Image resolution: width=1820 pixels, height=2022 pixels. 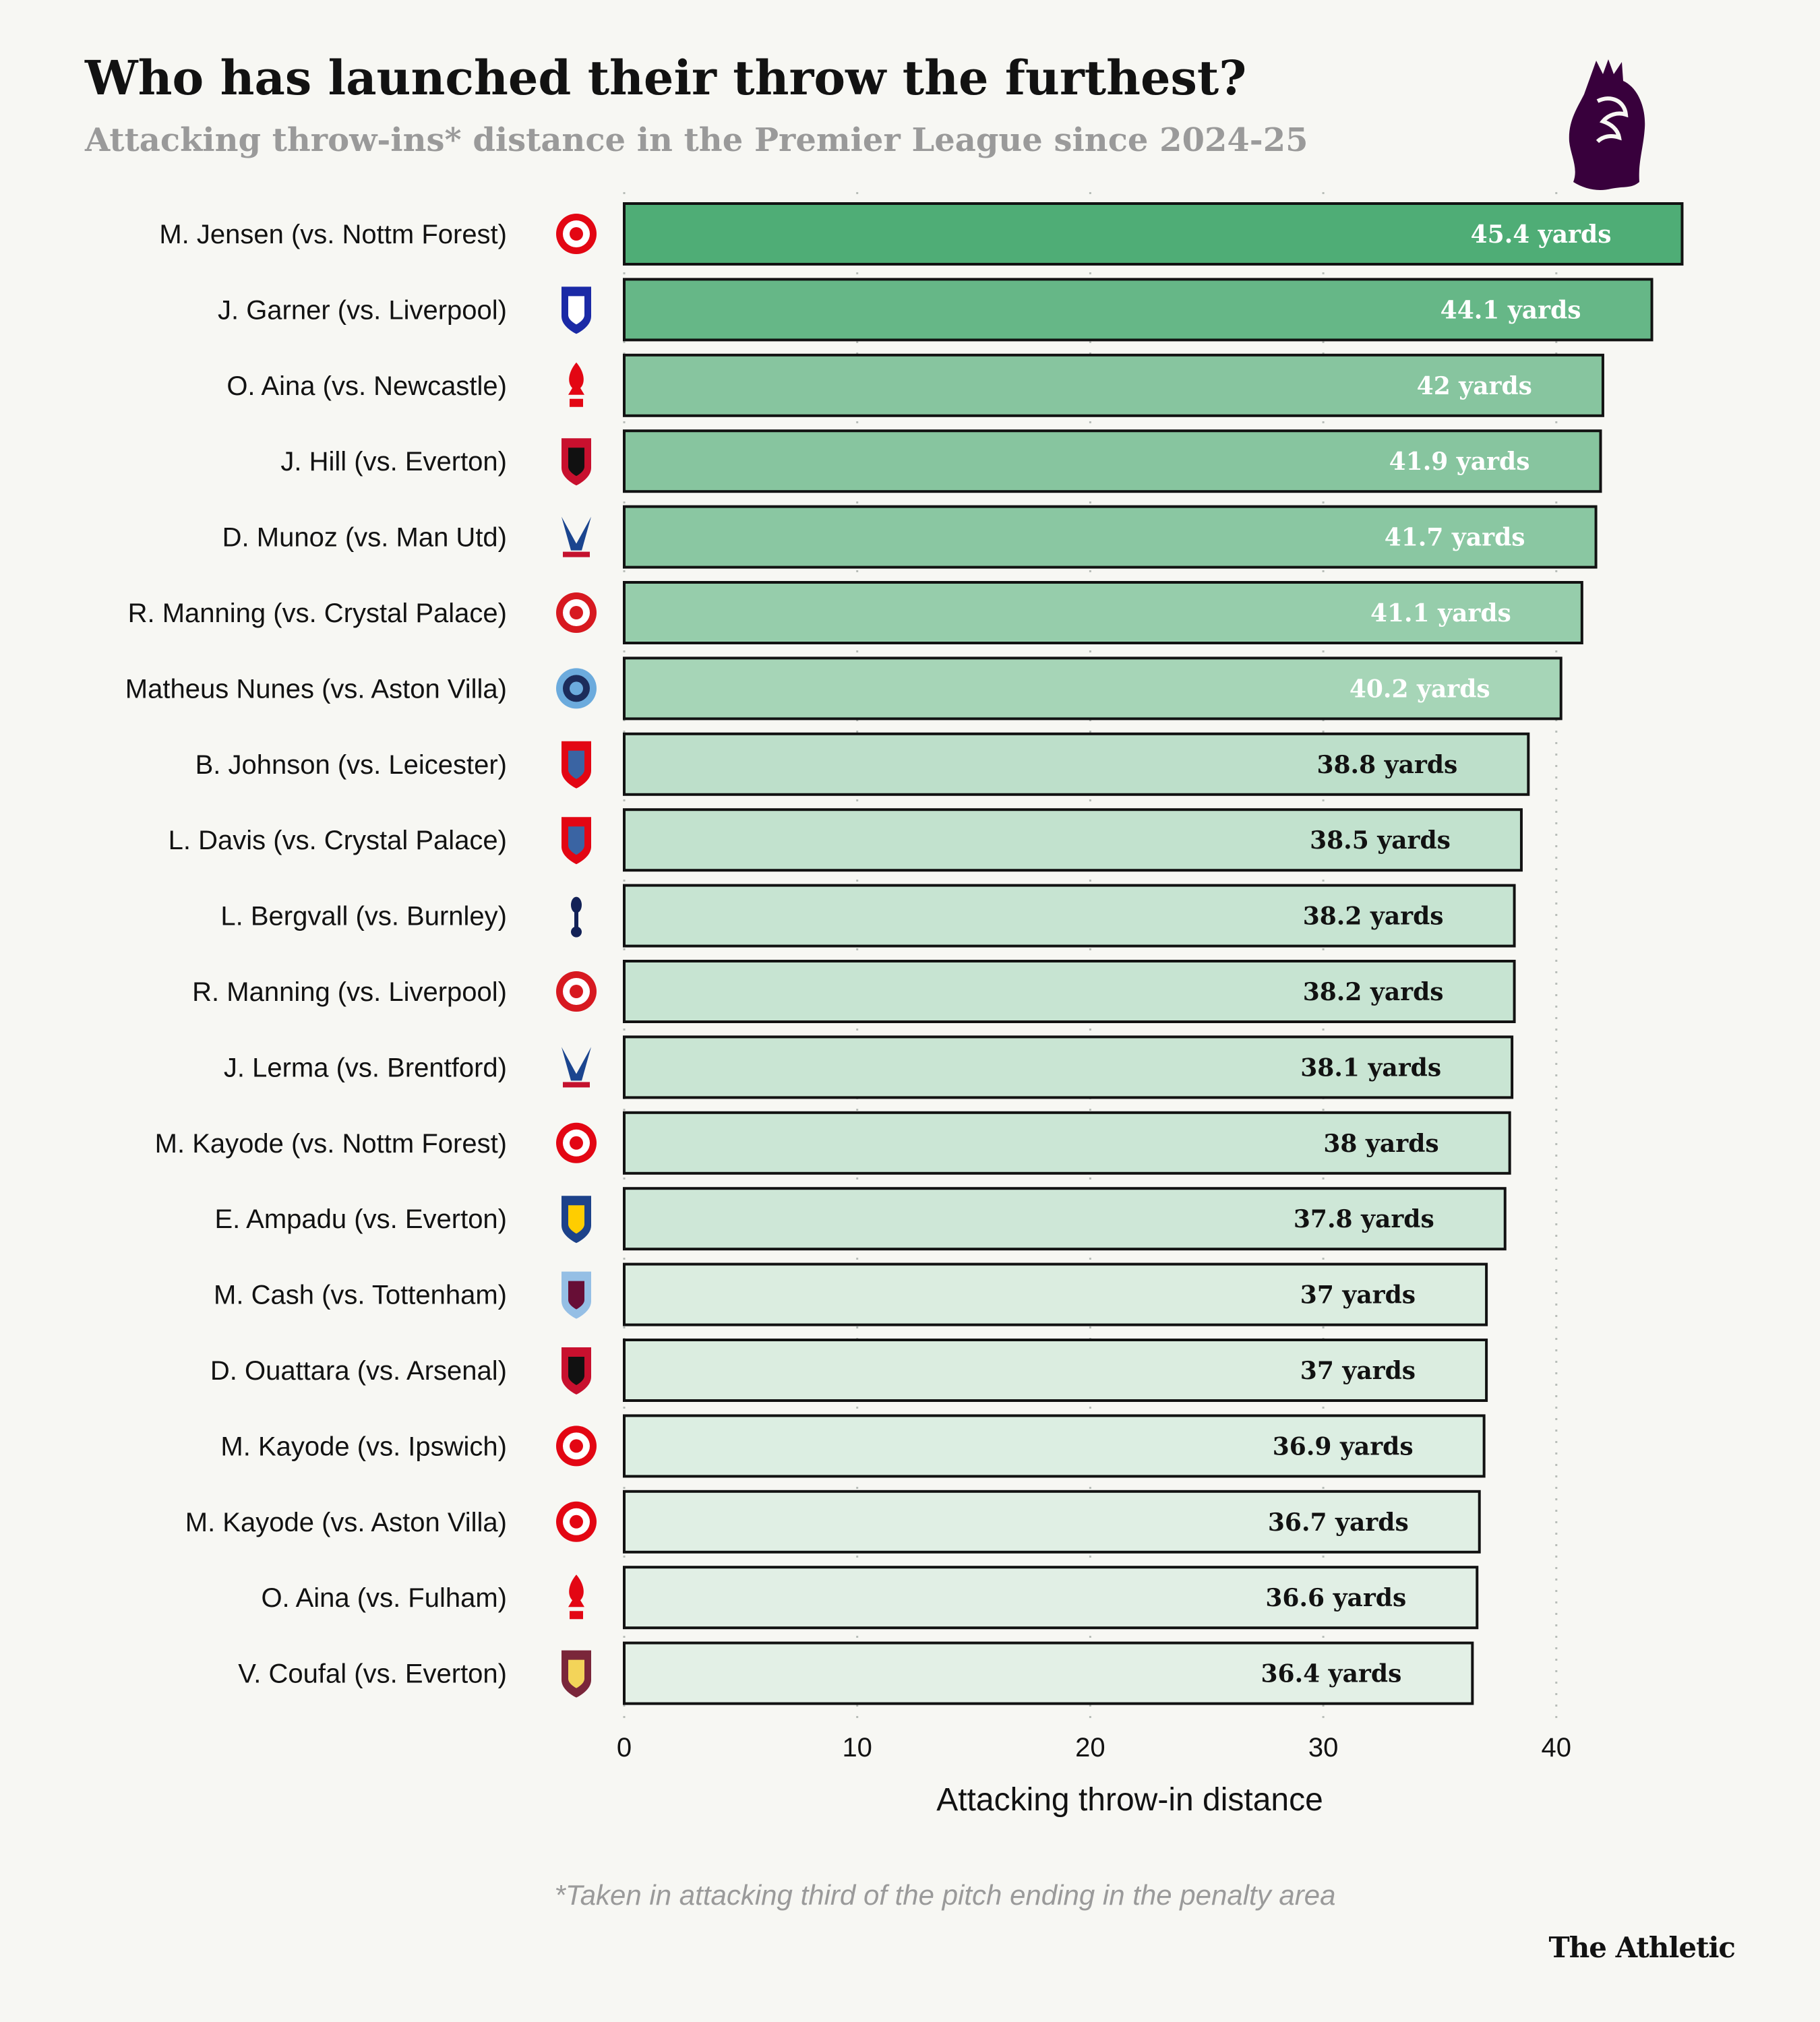 I want to click on bar-value-label: 38.1 yards, so click(x=1370, y=1067).